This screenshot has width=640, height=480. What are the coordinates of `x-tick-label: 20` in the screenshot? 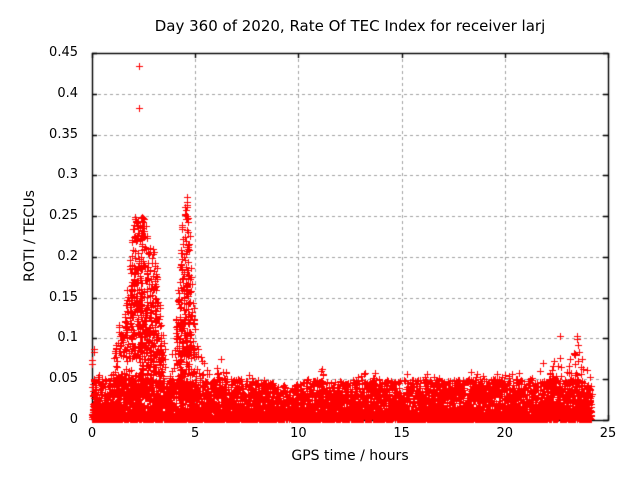 It's located at (505, 433).